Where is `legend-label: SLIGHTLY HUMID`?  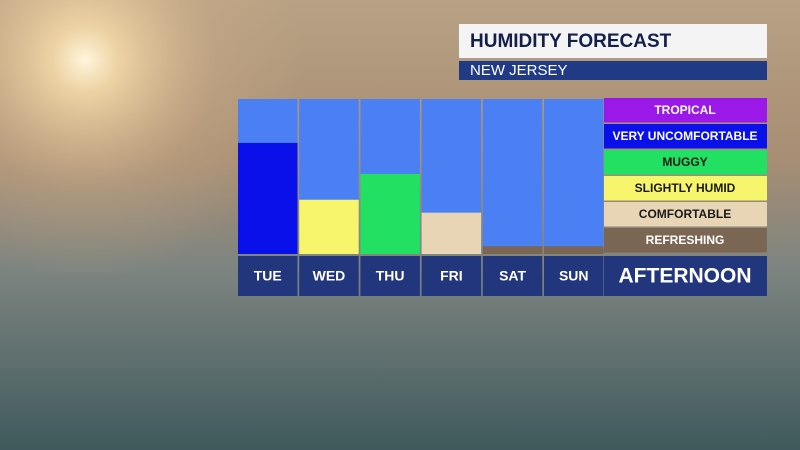 legend-label: SLIGHTLY HUMID is located at coordinates (685, 188).